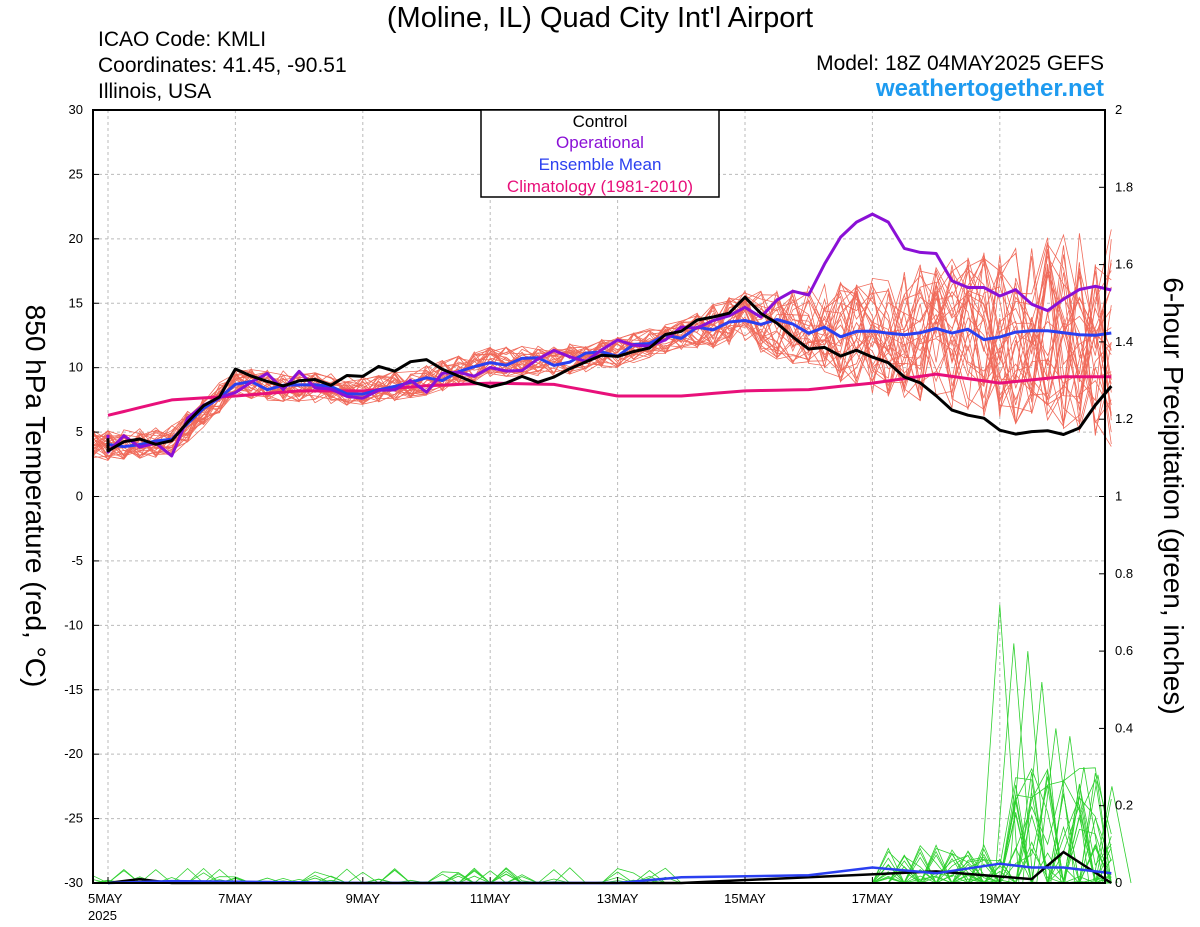 Image resolution: width=1200 pixels, height=927 pixels. I want to click on left-axis-ticks: 30 25 20 15 10 5 0 -5 -10 -15 -20 -25 -30, so click(81, 496).